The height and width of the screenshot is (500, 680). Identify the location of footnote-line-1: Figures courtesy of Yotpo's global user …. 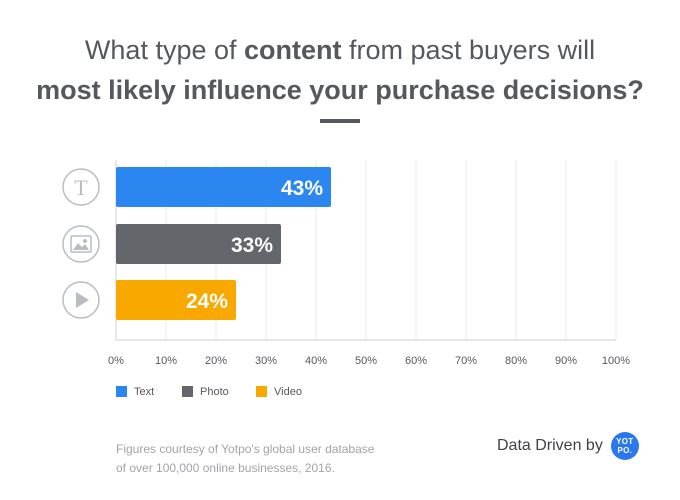
(245, 449).